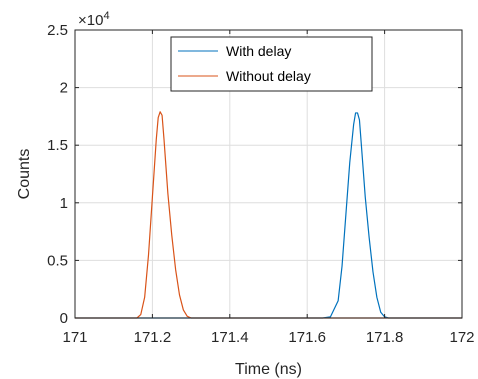  I want to click on y-tick-label: 1, so click(64, 203).